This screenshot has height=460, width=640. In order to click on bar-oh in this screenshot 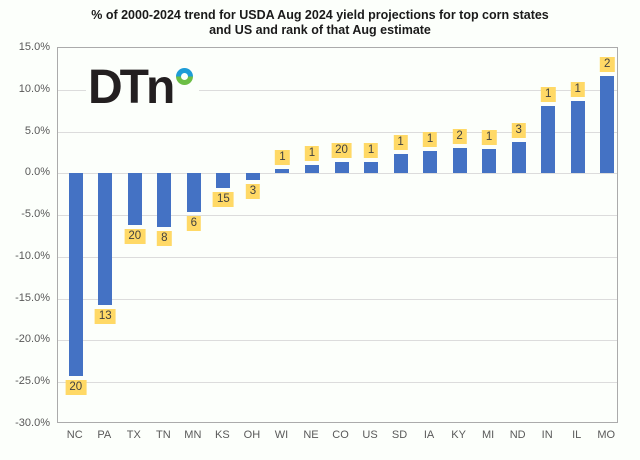, I will do `click(252, 176)`.